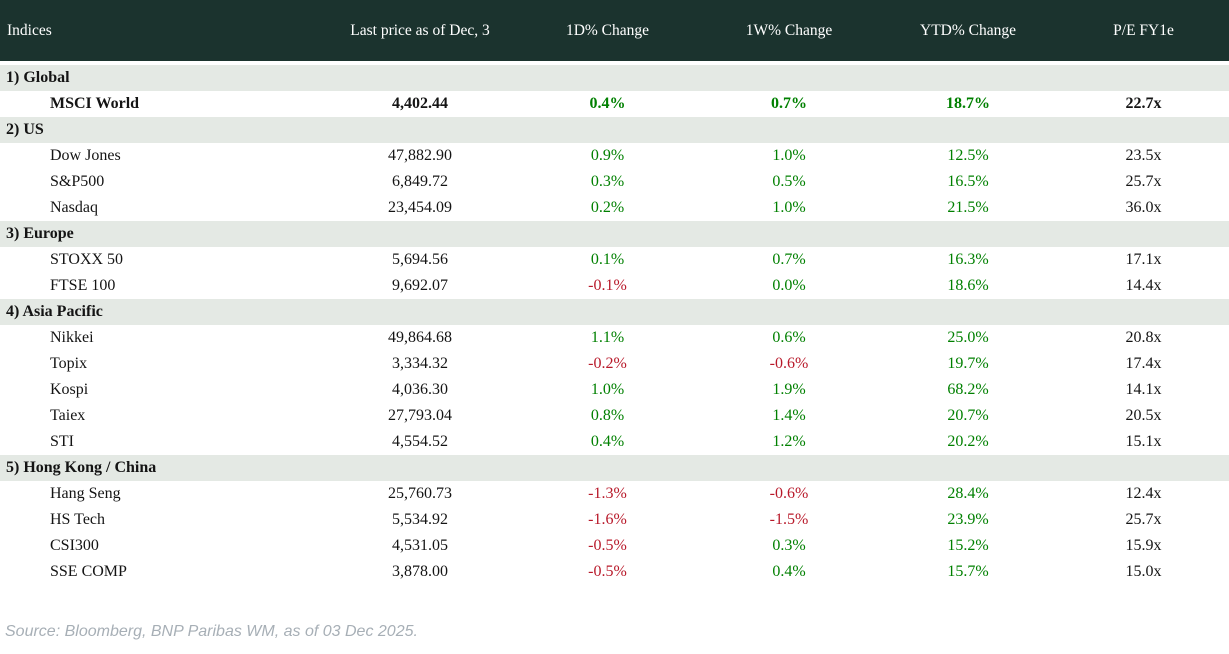 This screenshot has width=1229, height=654. I want to click on index-name: Nasdaq, so click(74, 207).